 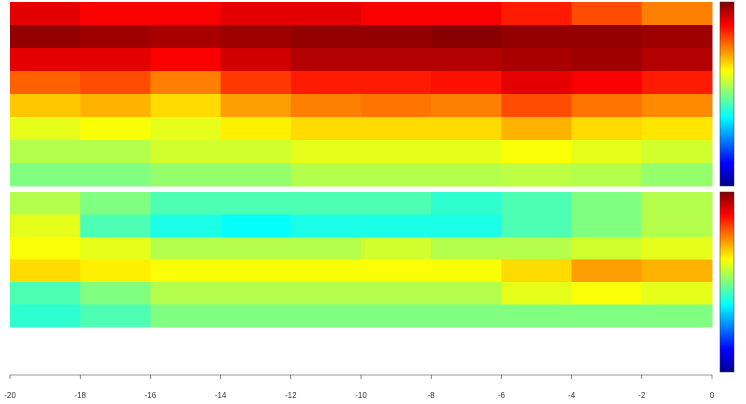 I want to click on x-tick-label: -4, so click(x=572, y=395).